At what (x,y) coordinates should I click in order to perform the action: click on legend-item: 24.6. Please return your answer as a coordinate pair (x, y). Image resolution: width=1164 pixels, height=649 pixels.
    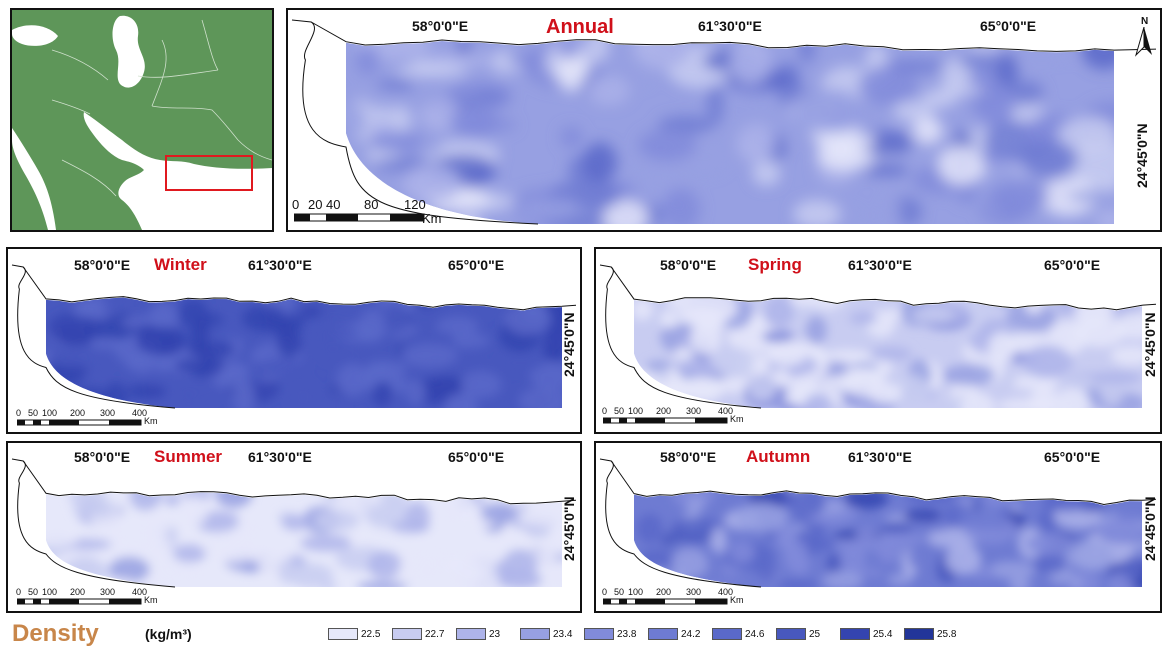
    Looking at the image, I should click on (738, 634).